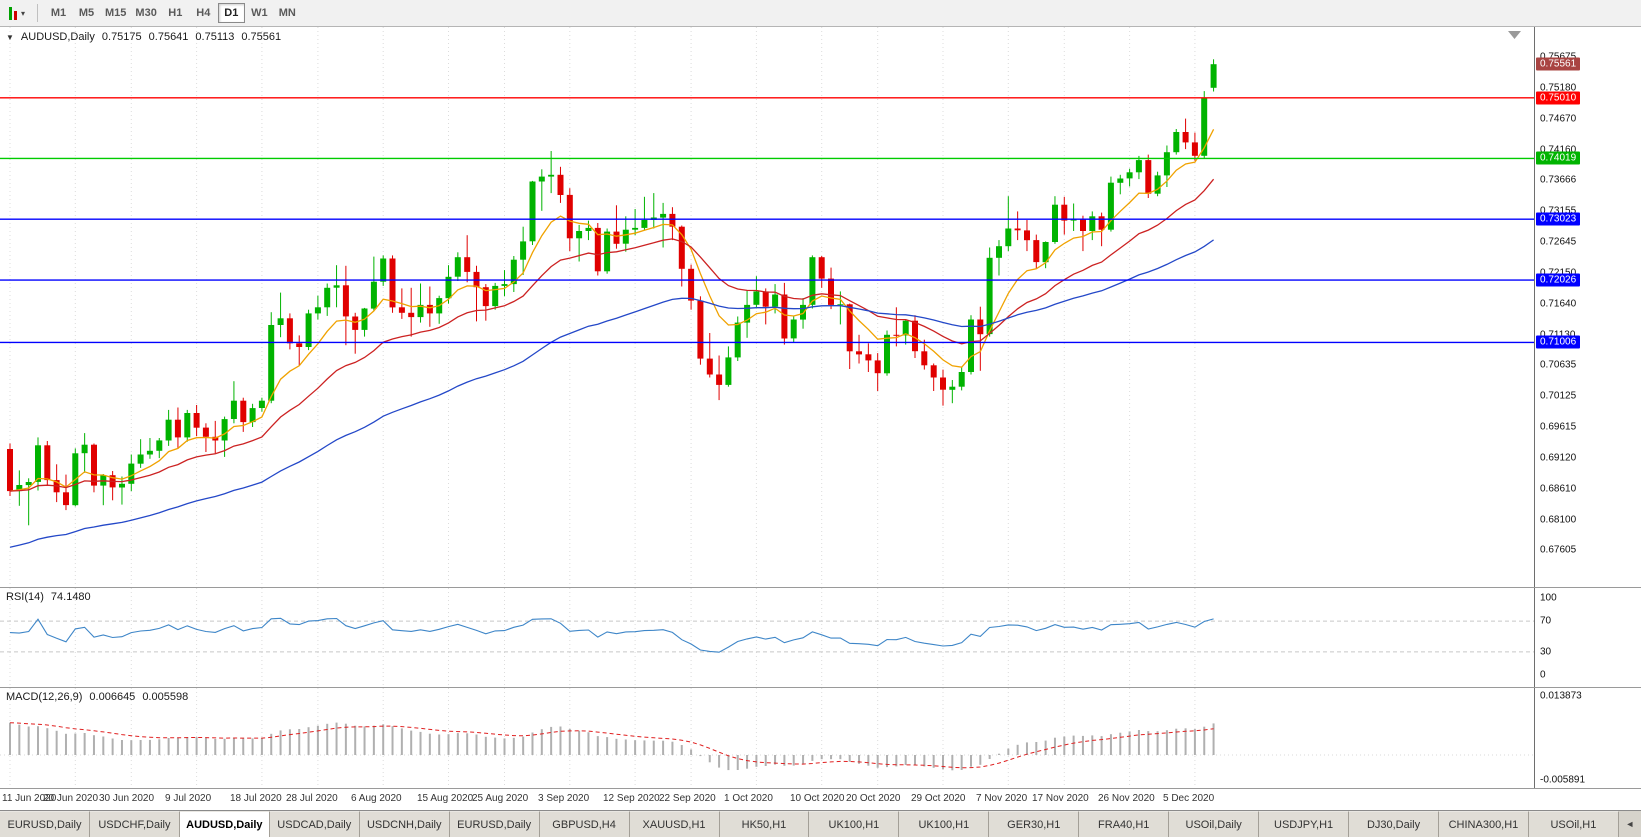  Describe the element at coordinates (1558, 211) in the screenshot. I see `price-tick-label: 0.73155` at that location.